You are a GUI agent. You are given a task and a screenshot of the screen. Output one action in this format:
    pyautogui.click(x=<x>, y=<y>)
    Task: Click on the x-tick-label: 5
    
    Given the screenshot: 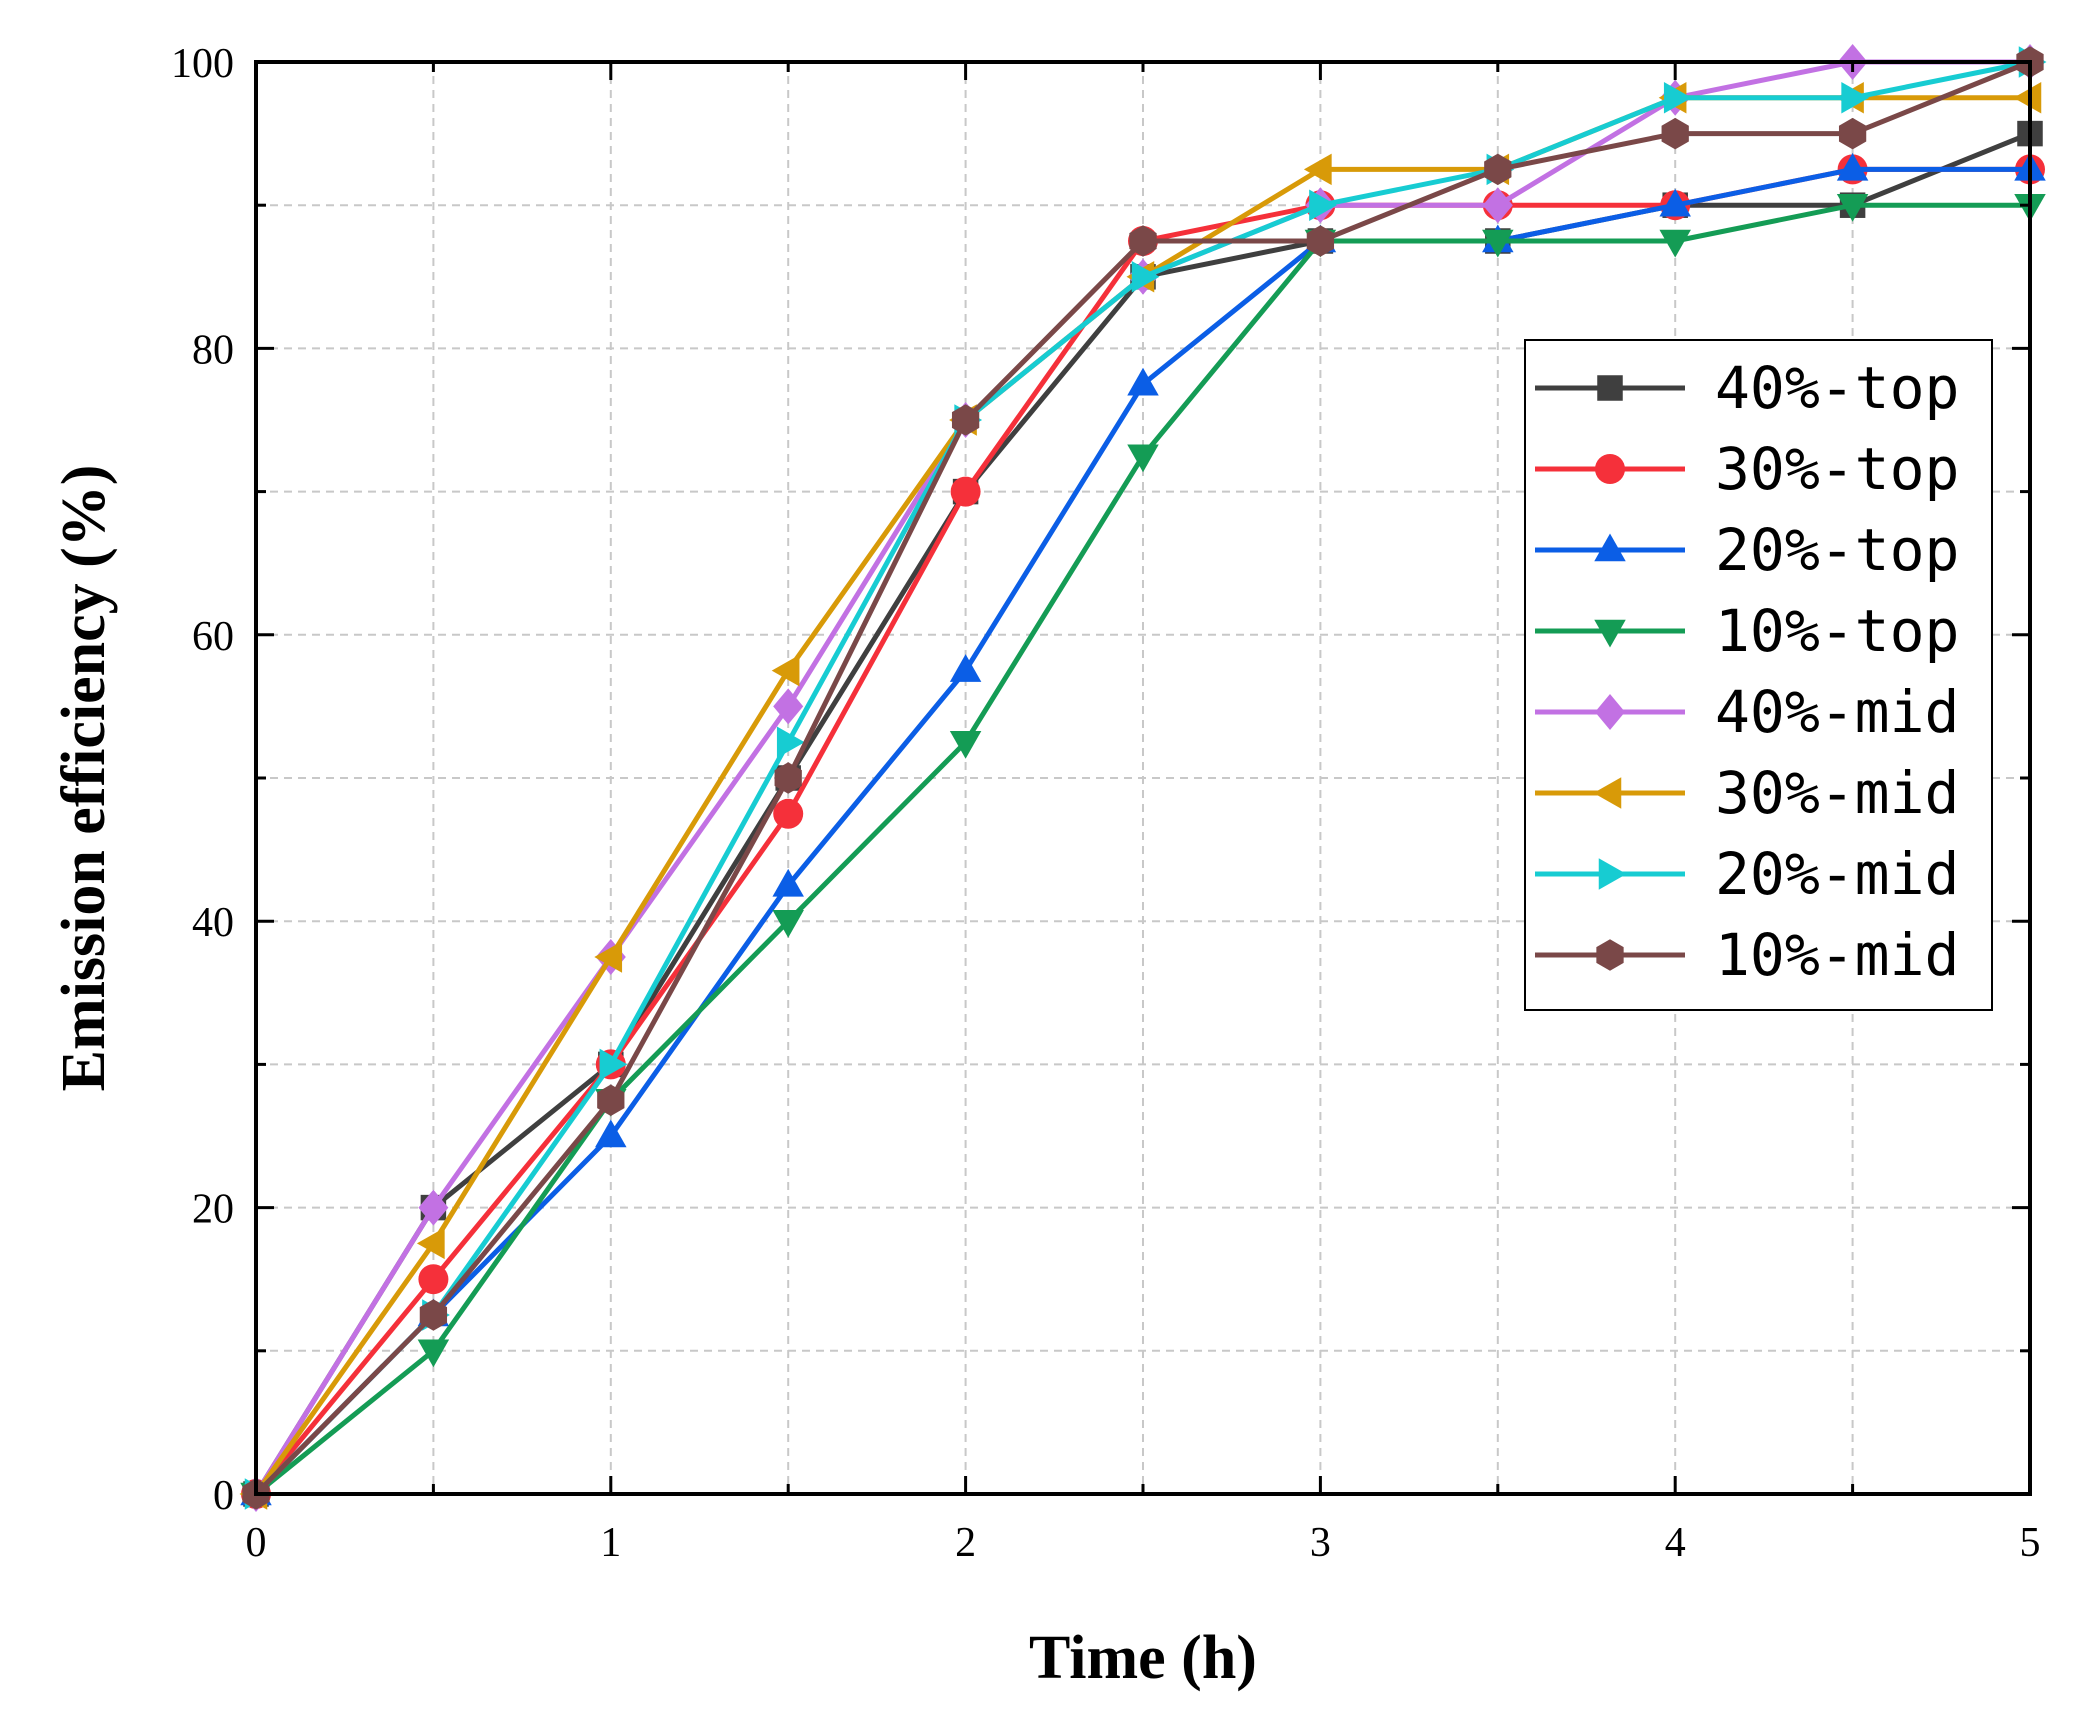 What is the action you would take?
    pyautogui.click(x=2030, y=1543)
    